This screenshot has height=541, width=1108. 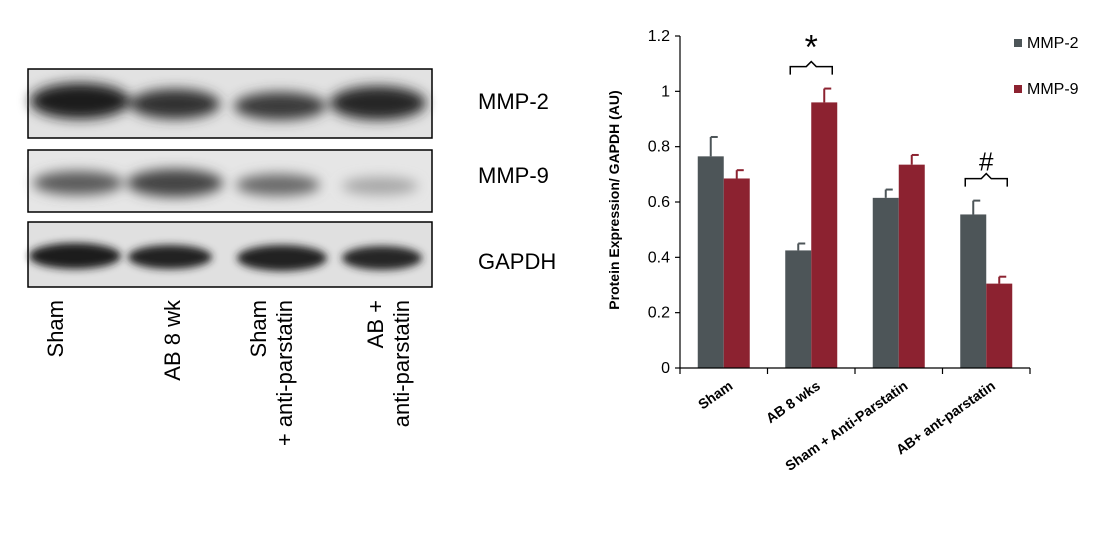 What do you see at coordinates (258, 328) in the screenshot?
I see `lane-label-sham-anti-line1: Sham` at bounding box center [258, 328].